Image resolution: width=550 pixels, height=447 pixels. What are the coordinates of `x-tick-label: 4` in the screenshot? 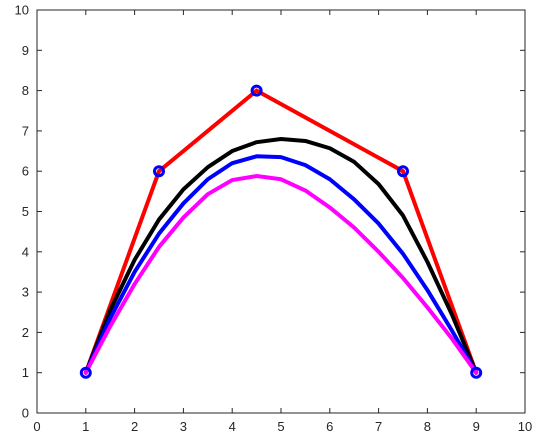 It's located at (232, 426).